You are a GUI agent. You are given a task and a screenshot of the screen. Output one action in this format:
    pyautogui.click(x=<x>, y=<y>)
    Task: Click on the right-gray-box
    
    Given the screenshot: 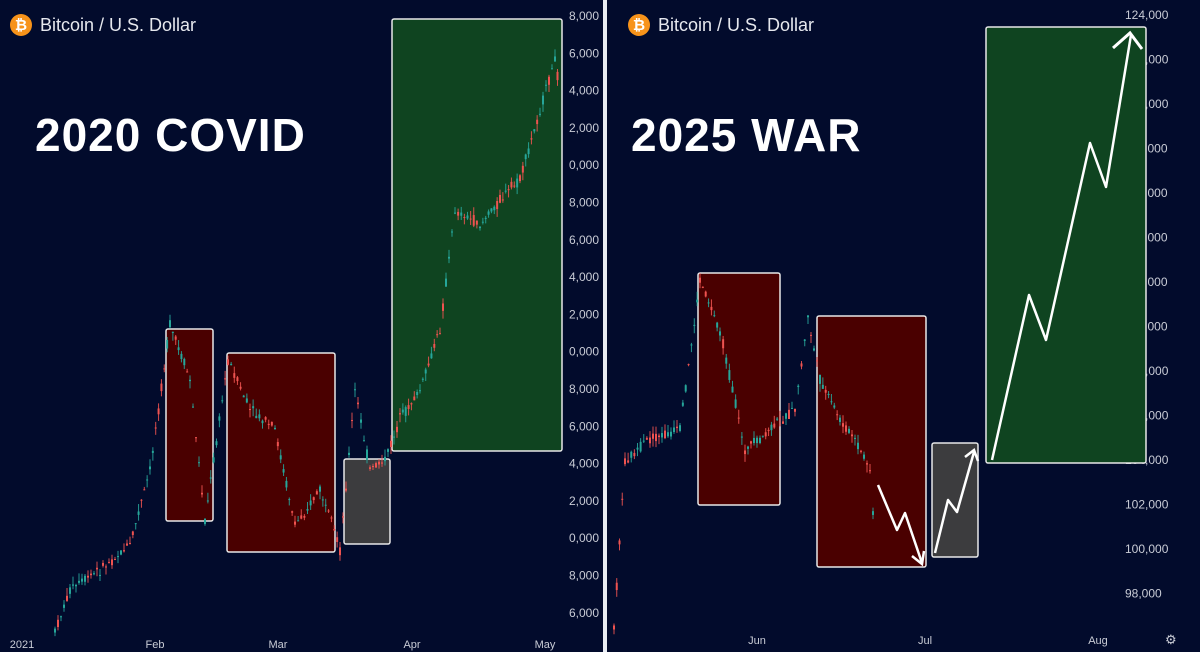 What is the action you would take?
    pyautogui.click(x=955, y=500)
    